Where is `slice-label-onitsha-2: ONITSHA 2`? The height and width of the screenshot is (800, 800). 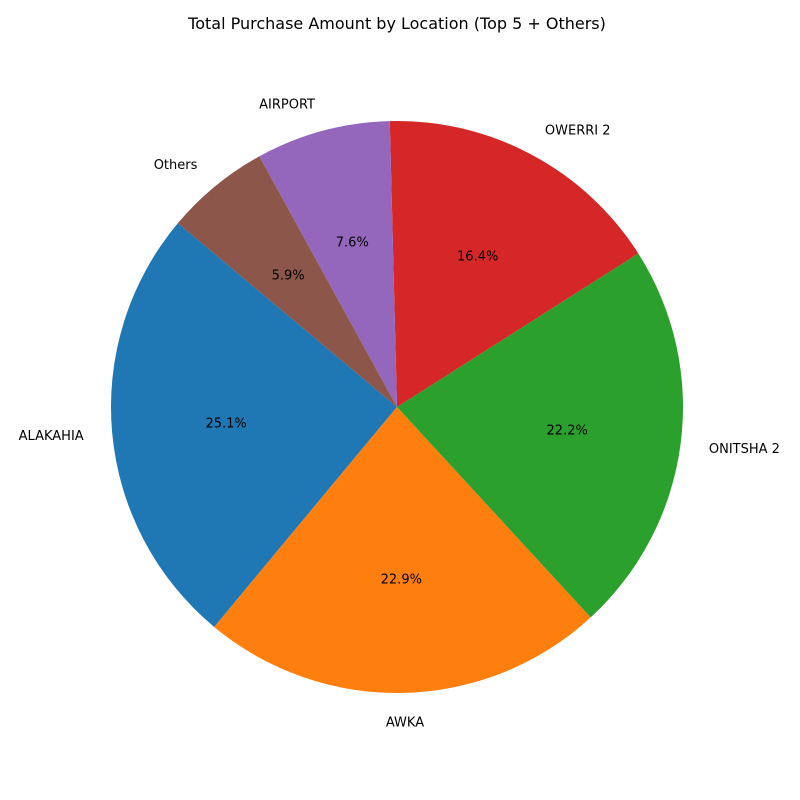
slice-label-onitsha-2: ONITSHA 2 is located at coordinates (744, 449).